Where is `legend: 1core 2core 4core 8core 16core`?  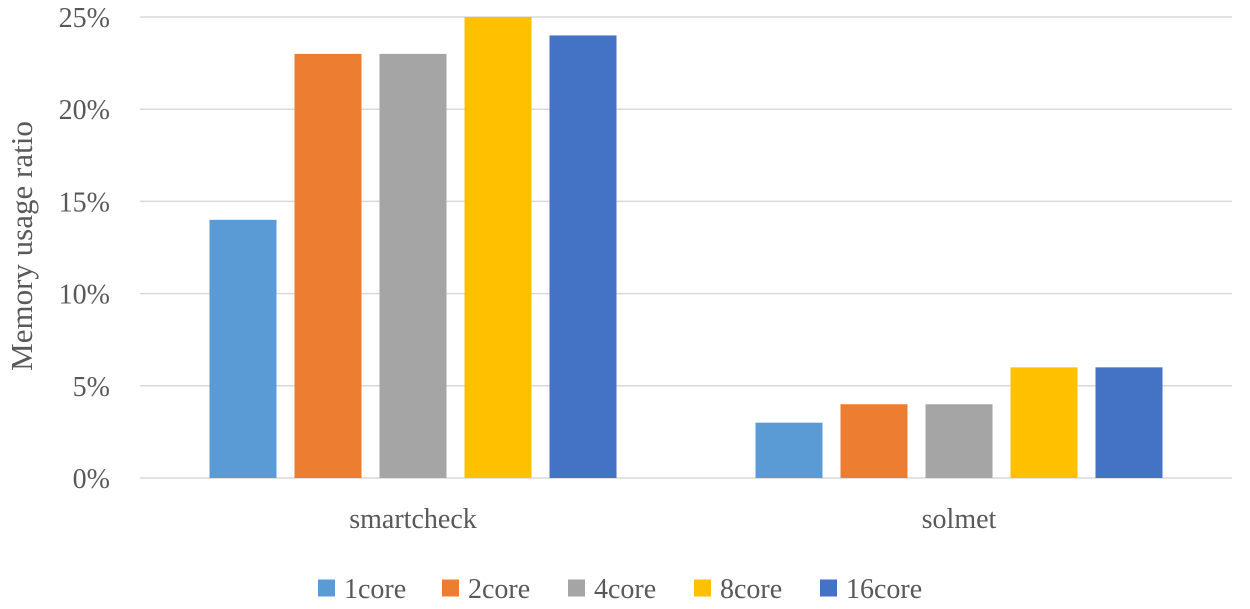 legend: 1core 2core 4core 8core 16core is located at coordinates (620, 589).